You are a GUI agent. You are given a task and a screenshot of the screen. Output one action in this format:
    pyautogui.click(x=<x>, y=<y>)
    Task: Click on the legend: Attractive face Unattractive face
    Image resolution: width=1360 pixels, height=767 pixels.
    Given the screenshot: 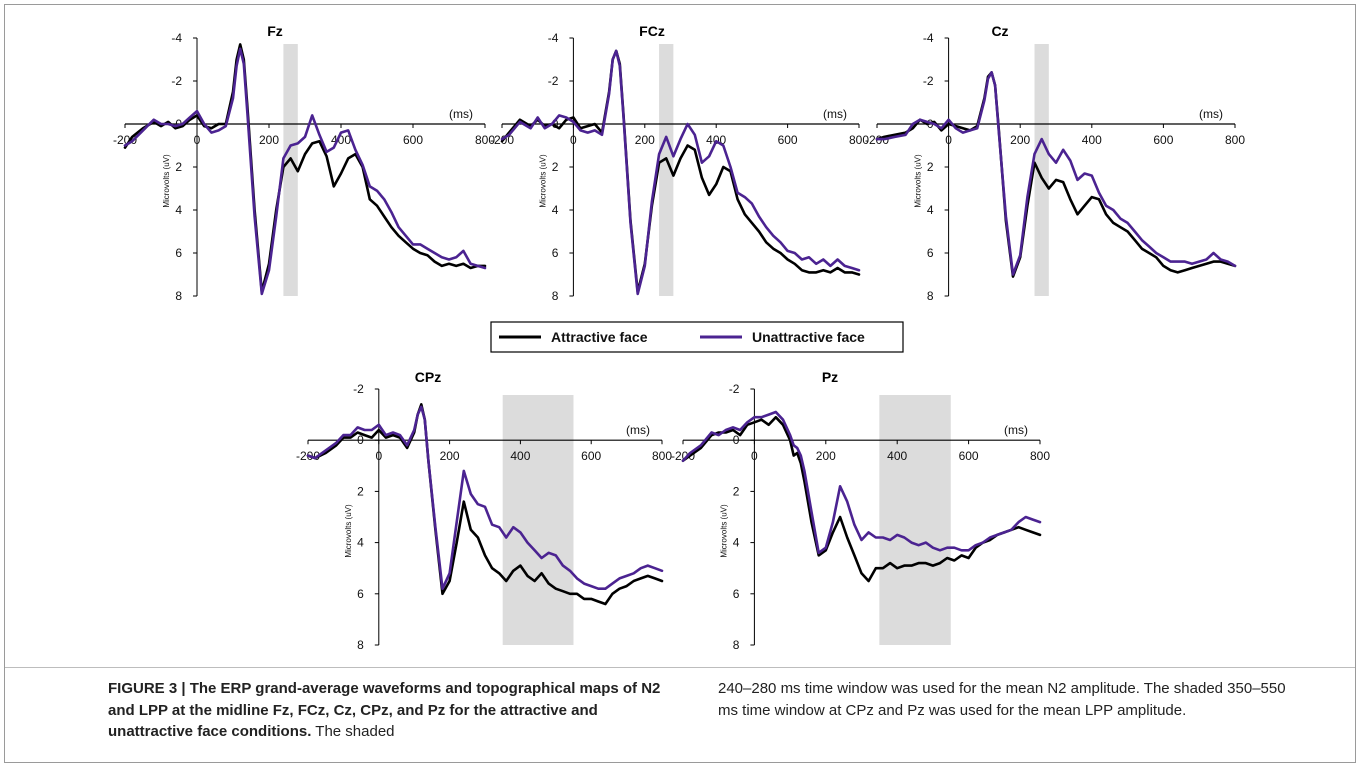 What is the action you would take?
    pyautogui.click(x=697, y=337)
    